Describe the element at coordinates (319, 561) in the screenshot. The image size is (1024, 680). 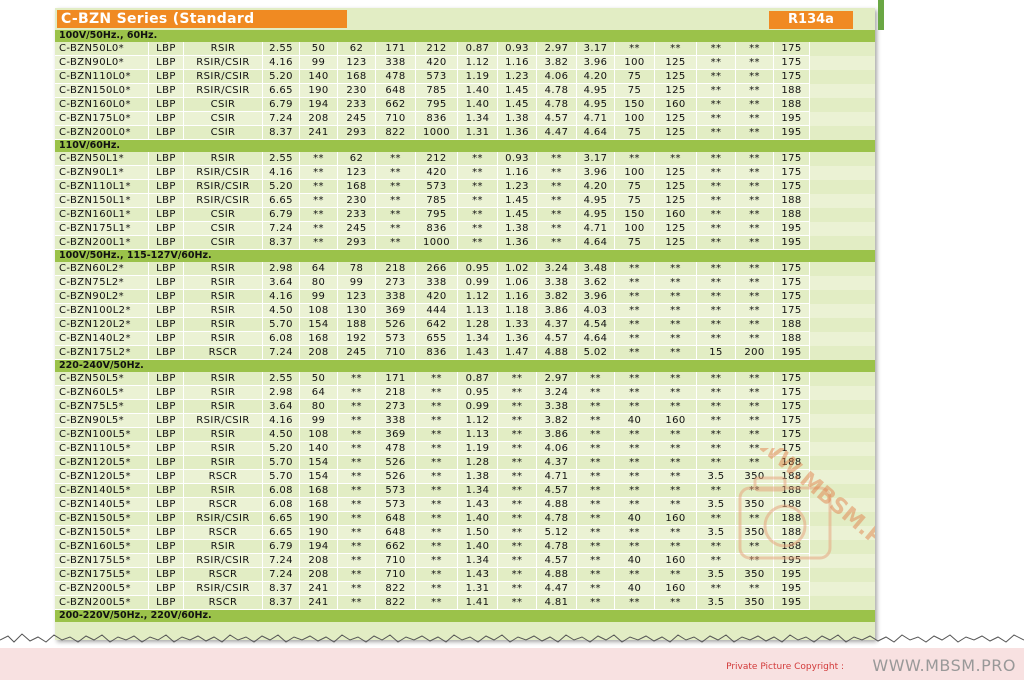
I see `spec-cell: 208` at that location.